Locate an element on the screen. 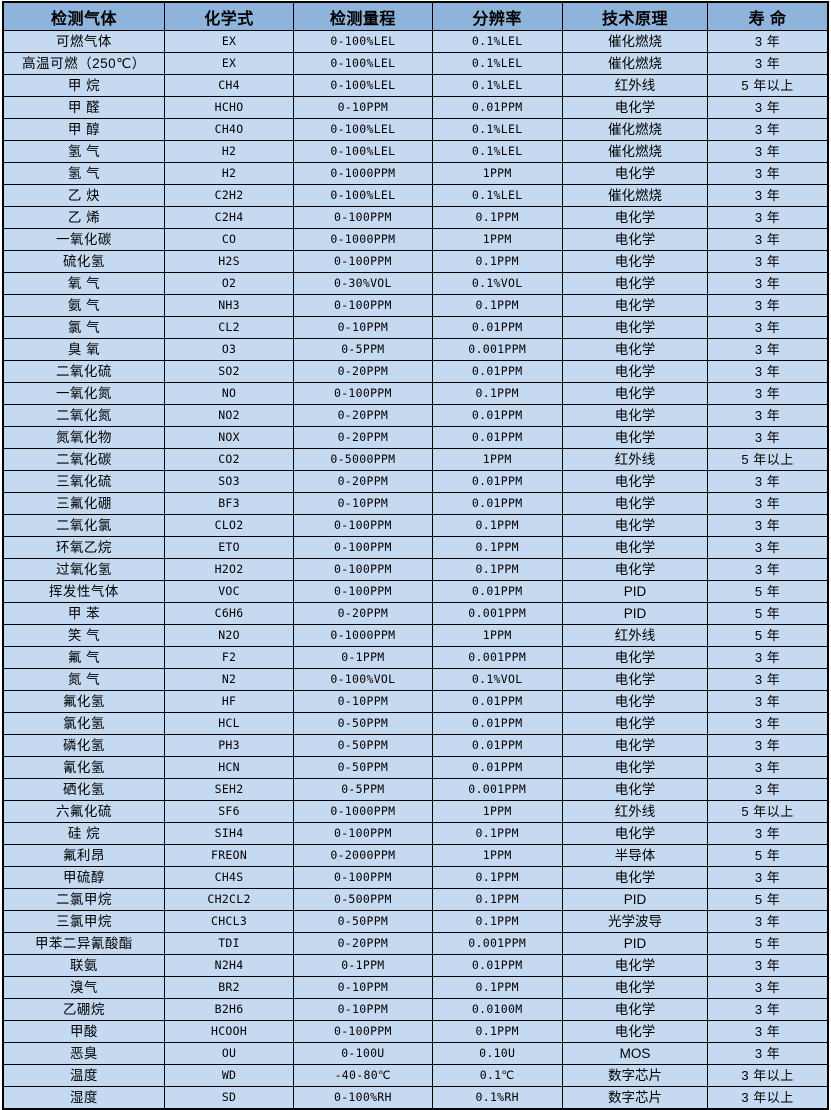  cell-formula: HCN is located at coordinates (229, 767).